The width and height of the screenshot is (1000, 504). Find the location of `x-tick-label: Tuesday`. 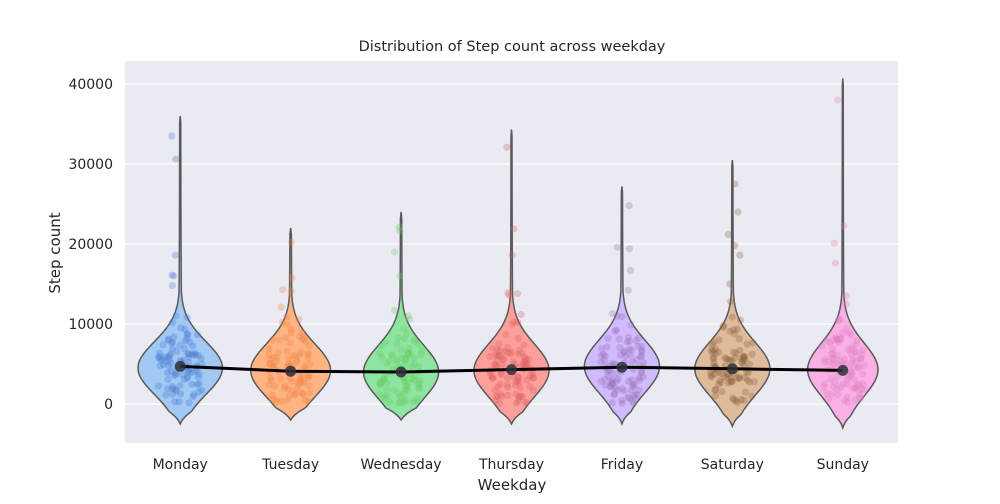

x-tick-label: Tuesday is located at coordinates (290, 465).